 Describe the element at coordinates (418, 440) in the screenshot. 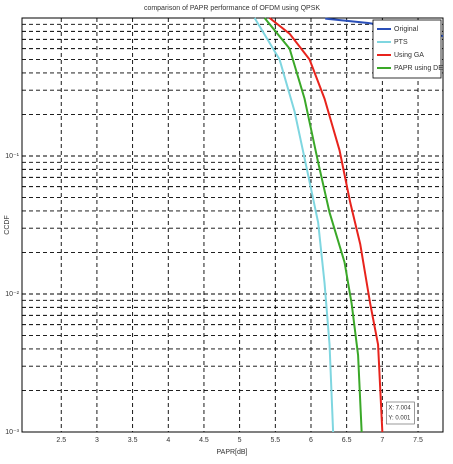

I see `x-tick-label: 7.5` at that location.